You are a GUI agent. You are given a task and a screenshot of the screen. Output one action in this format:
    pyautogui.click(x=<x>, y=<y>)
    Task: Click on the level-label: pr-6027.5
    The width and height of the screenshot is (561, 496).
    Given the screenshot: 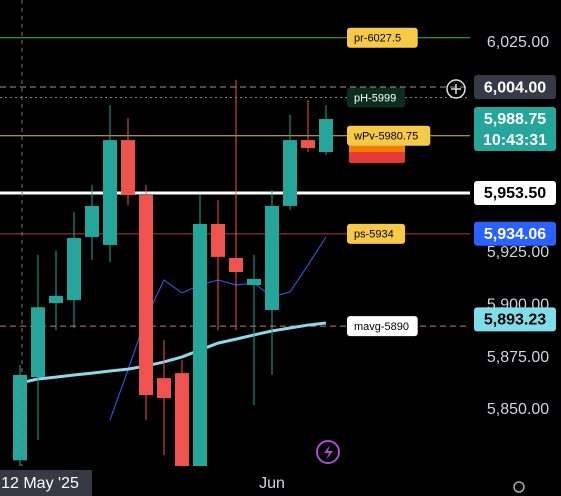 What is the action you would take?
    pyautogui.click(x=382, y=37)
    